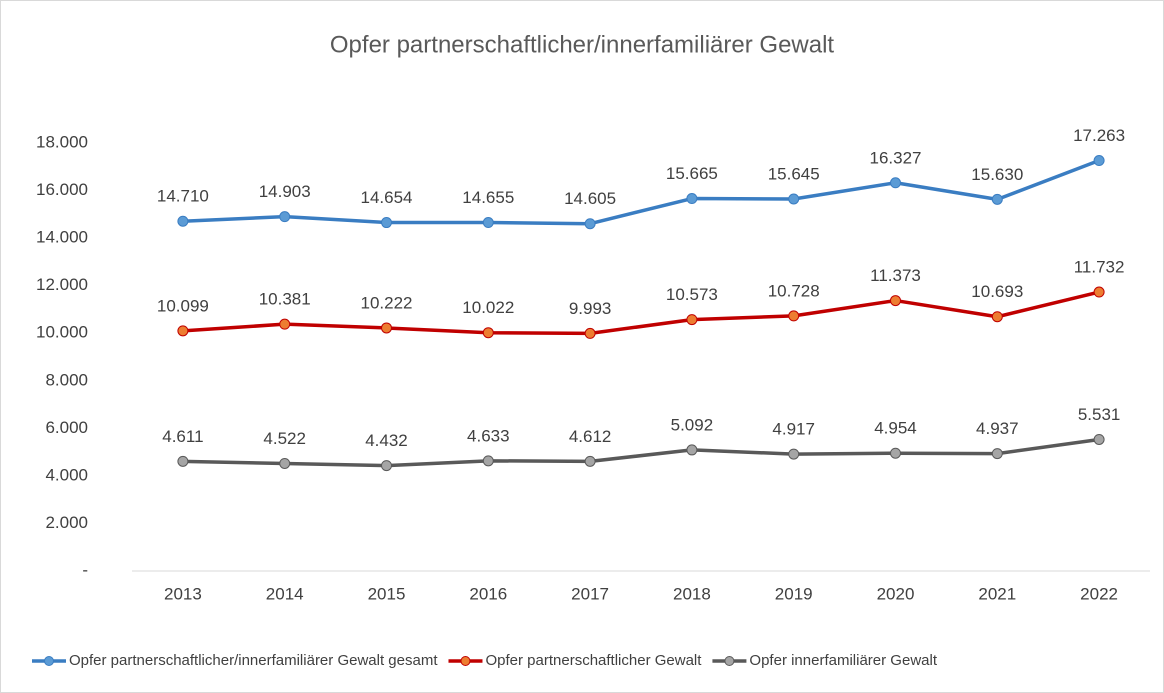  I want to click on data-label: 10.728, so click(794, 290).